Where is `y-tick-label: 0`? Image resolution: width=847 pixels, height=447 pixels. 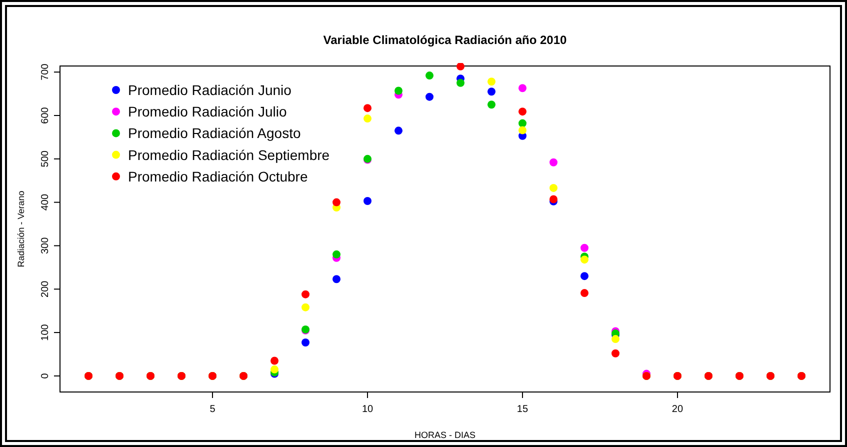
y-tick-label: 0 is located at coordinates (45, 375).